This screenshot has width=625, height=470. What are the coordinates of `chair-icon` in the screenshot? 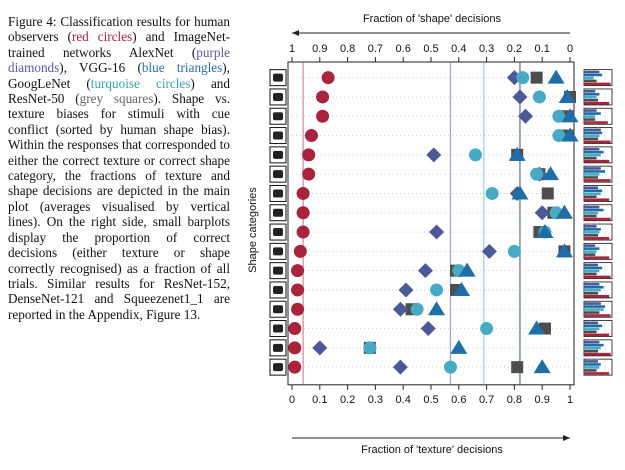 It's located at (278, 251).